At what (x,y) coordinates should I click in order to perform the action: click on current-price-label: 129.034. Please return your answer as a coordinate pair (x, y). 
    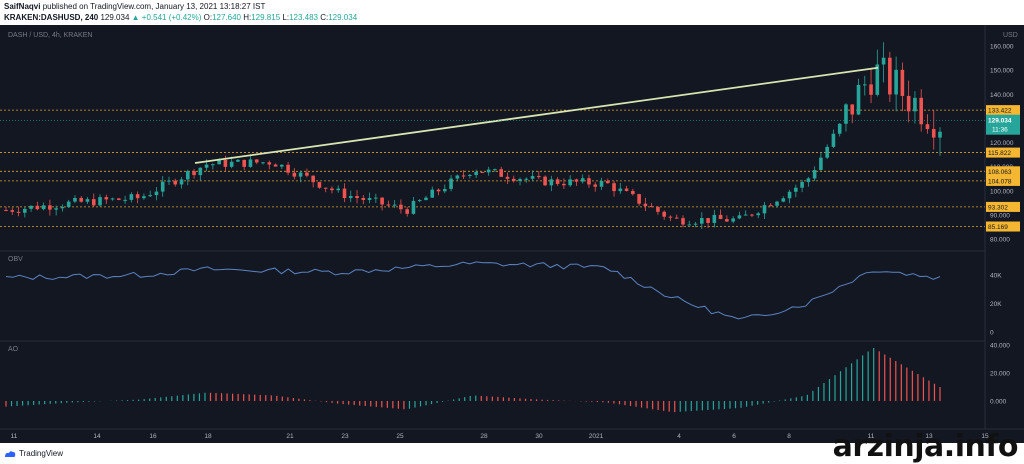
    Looking at the image, I should click on (1000, 121).